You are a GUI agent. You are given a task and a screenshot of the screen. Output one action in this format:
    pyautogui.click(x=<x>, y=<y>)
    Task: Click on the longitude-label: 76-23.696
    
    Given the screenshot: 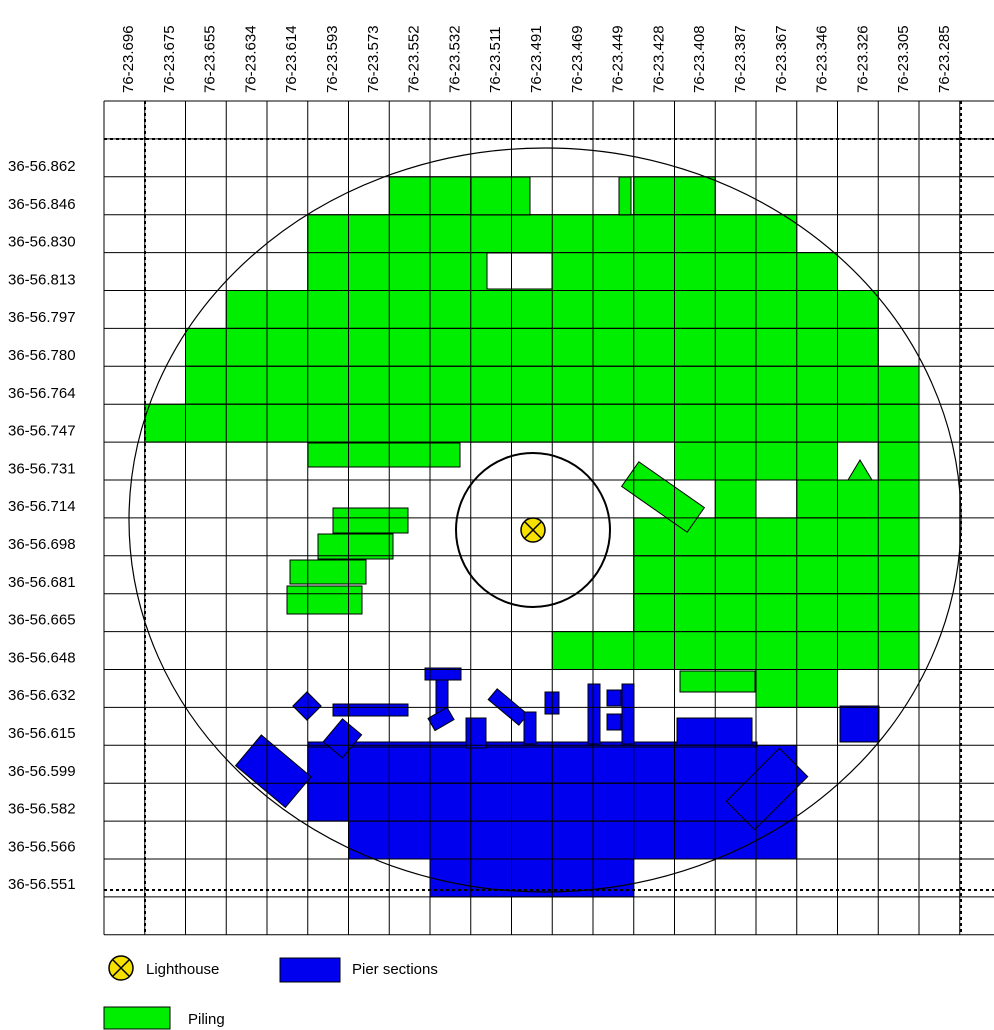 What is the action you would take?
    pyautogui.click(x=128, y=59)
    